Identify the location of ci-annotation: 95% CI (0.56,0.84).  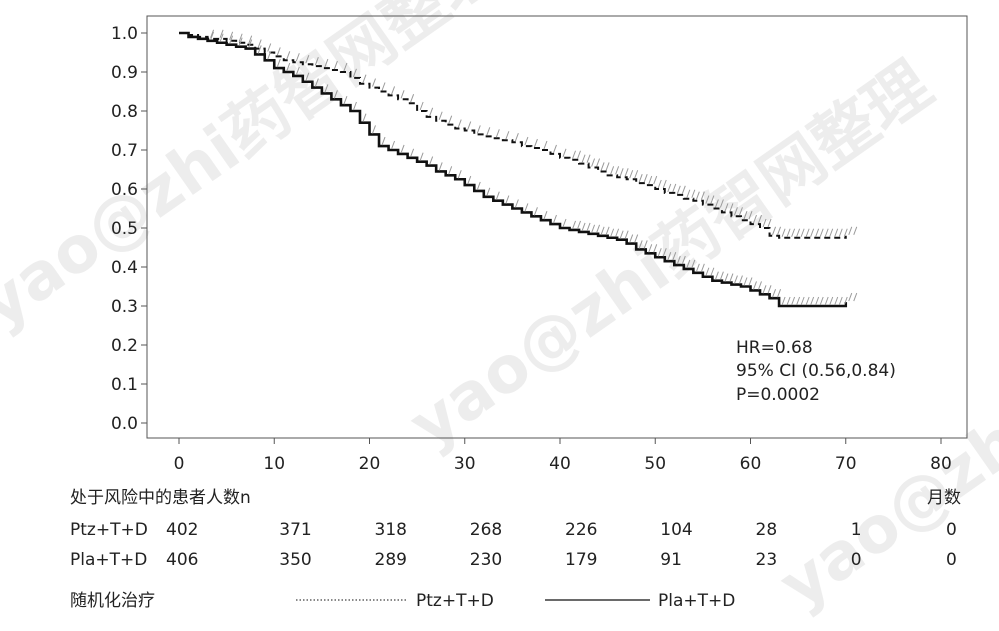
(816, 371).